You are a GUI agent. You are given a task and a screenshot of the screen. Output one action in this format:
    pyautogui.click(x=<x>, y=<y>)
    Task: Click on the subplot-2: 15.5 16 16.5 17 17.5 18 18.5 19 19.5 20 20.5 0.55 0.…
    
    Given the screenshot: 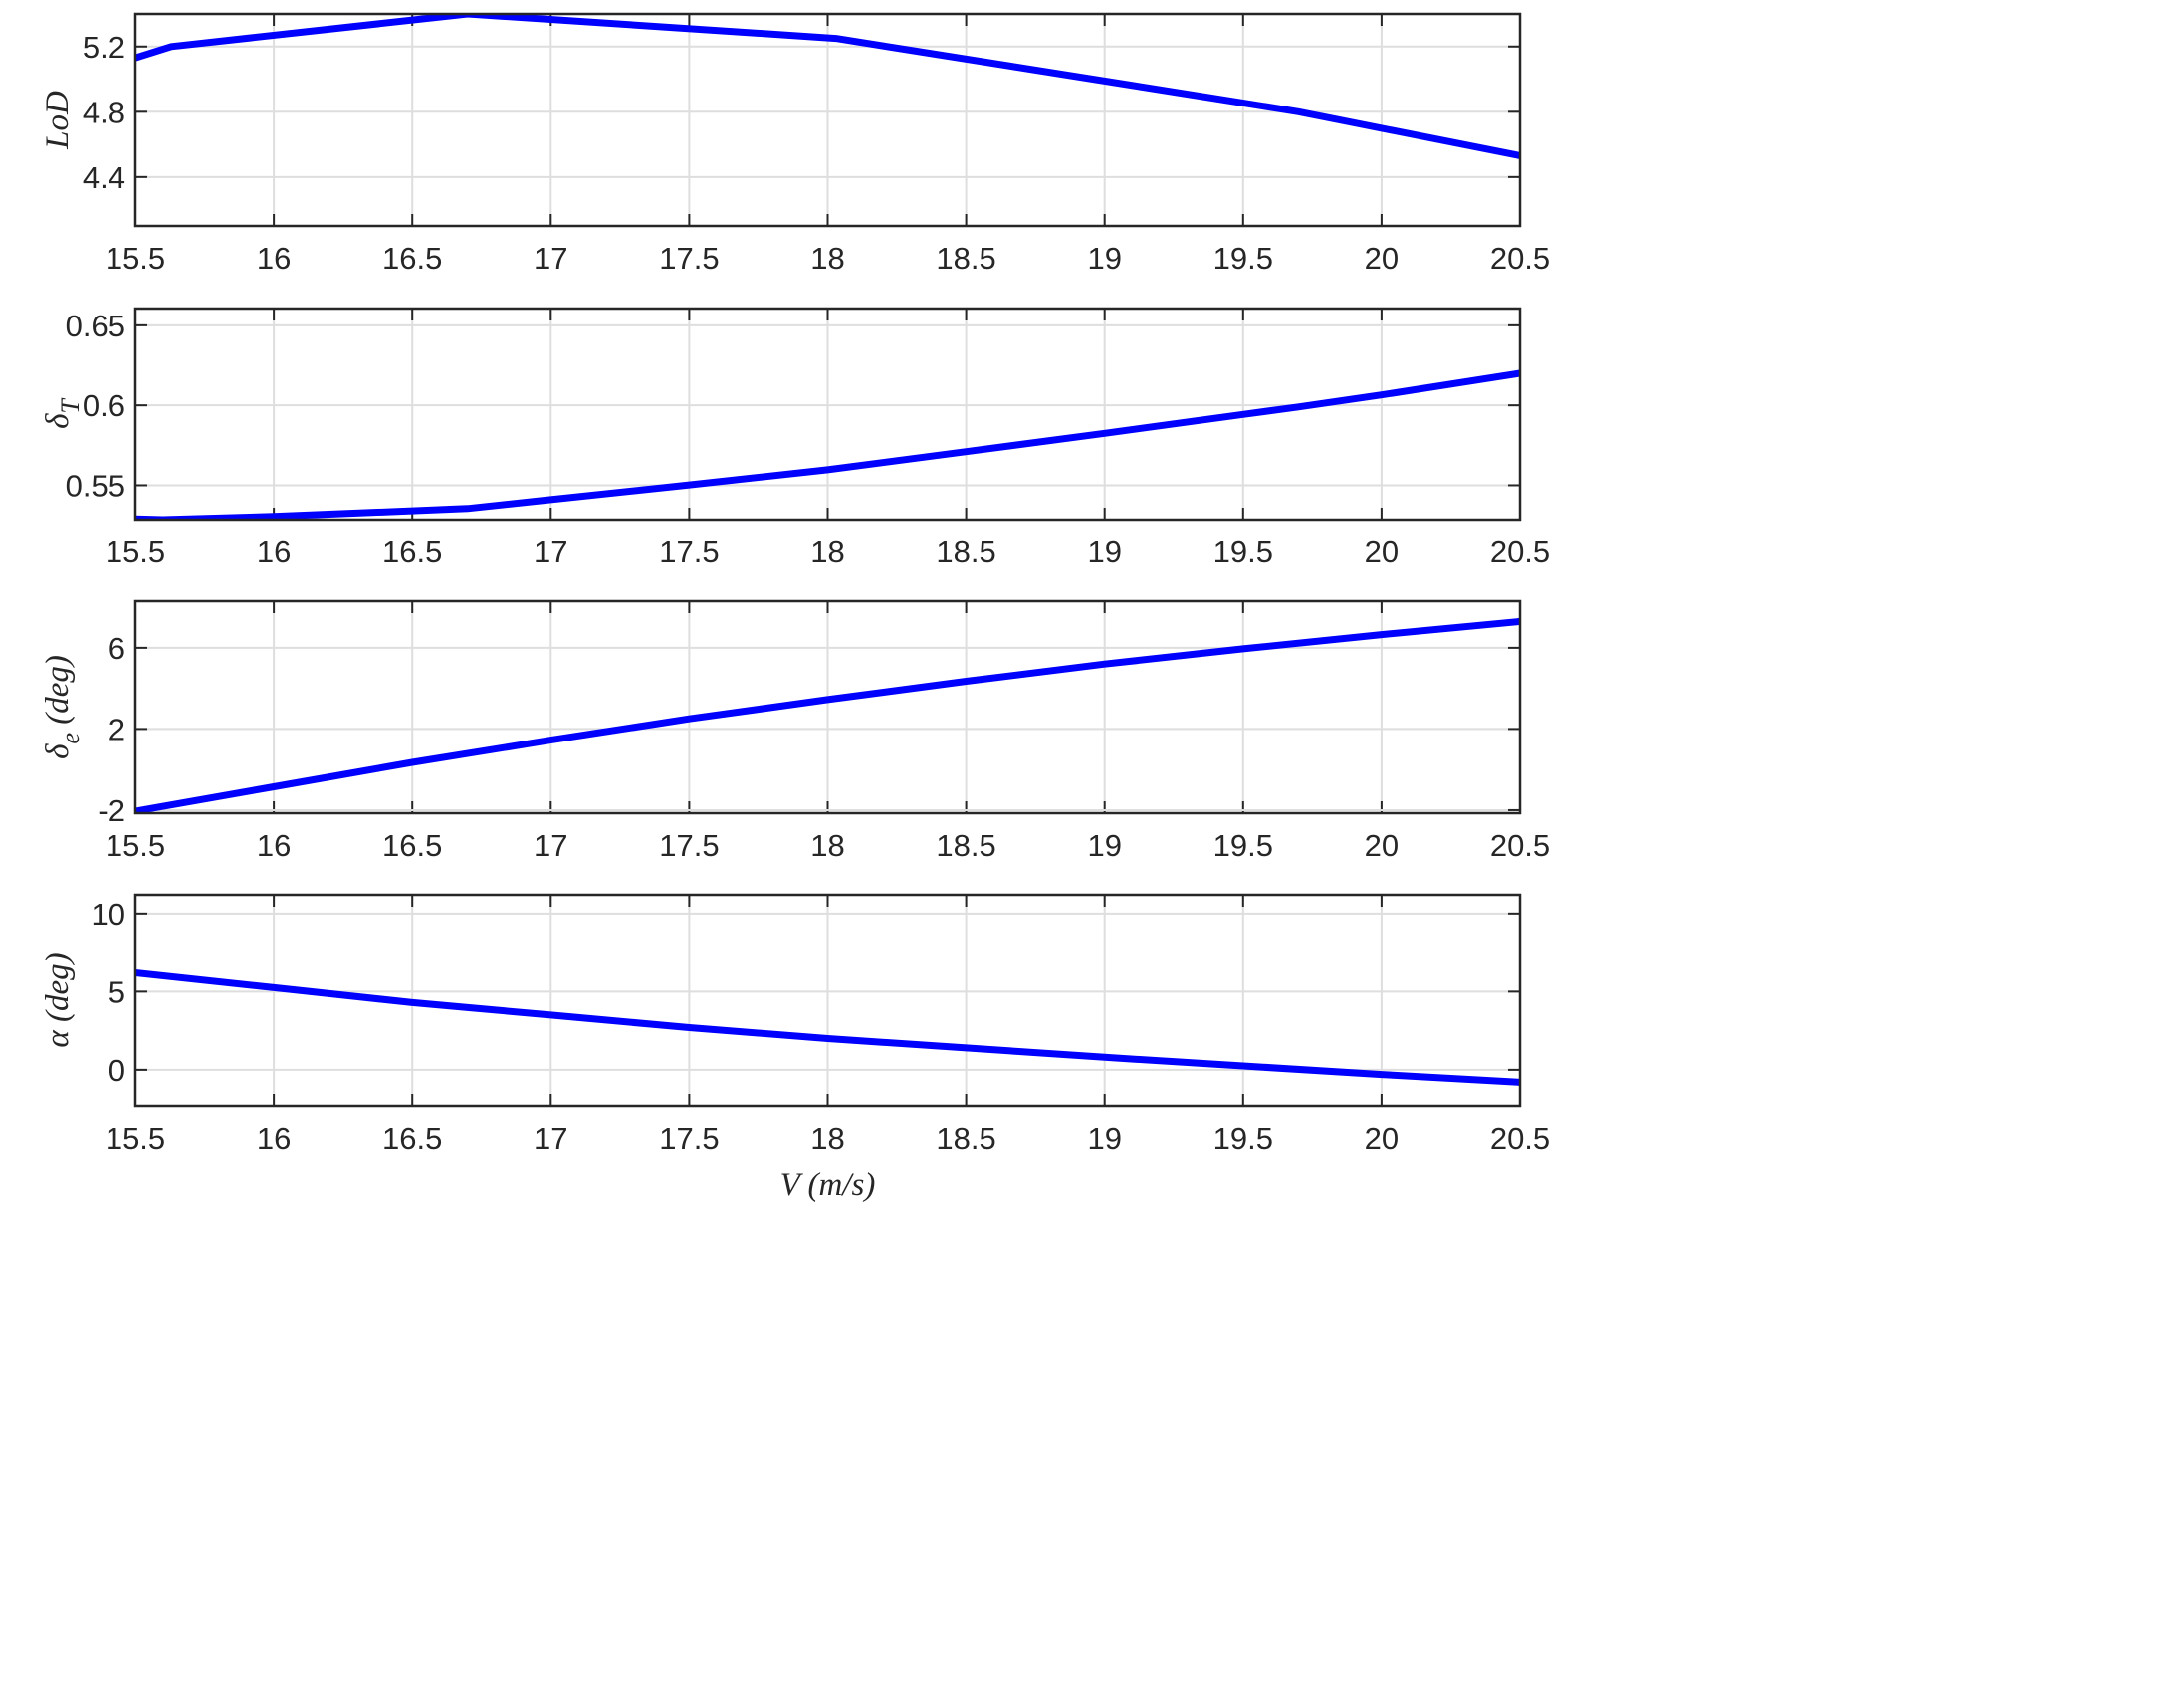 What is the action you would take?
    pyautogui.click(x=795, y=438)
    